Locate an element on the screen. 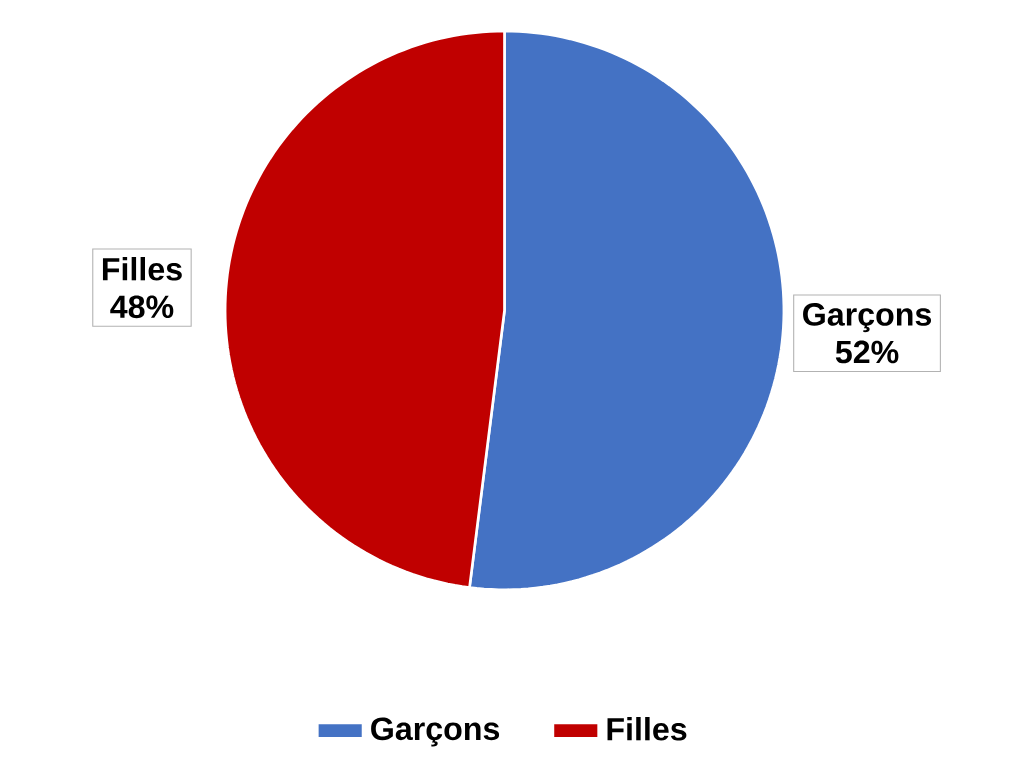 The image size is (1009, 763). slice-label: Garçons is located at coordinates (867, 317).